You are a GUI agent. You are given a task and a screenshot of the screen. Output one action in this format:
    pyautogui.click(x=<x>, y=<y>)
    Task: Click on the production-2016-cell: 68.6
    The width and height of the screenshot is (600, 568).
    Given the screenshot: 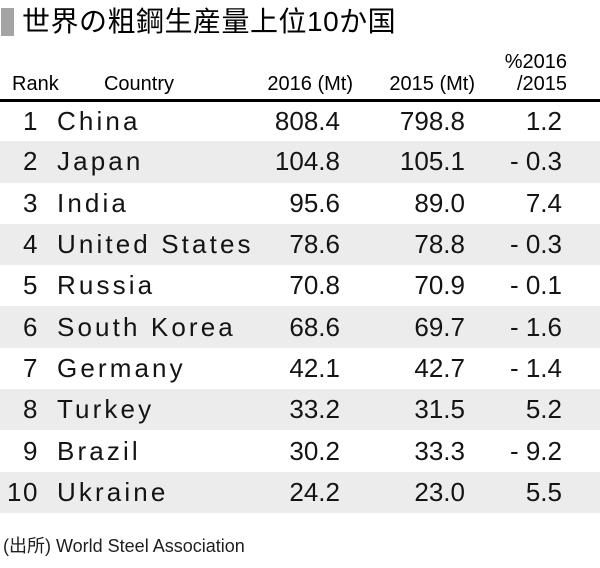 What is the action you would take?
    pyautogui.click(x=314, y=326)
    